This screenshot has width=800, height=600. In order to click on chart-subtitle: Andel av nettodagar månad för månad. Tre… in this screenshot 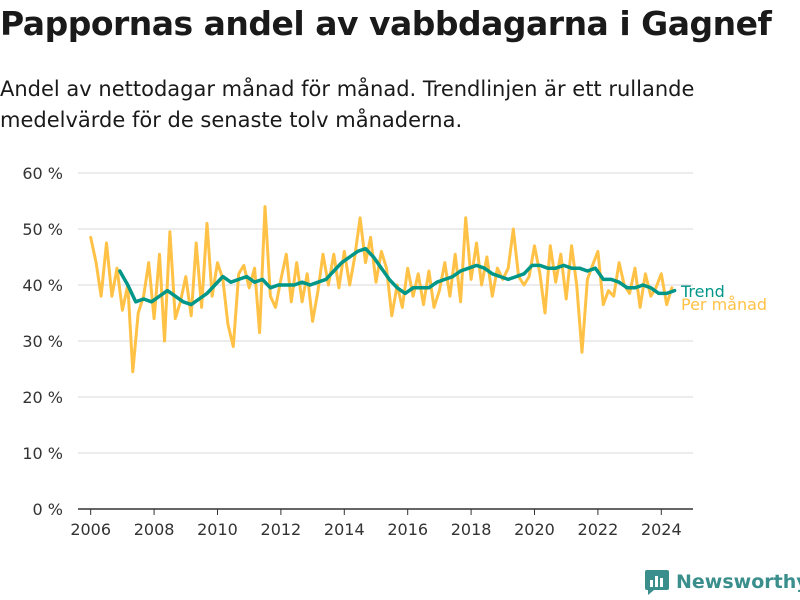, I will do `click(347, 104)`.